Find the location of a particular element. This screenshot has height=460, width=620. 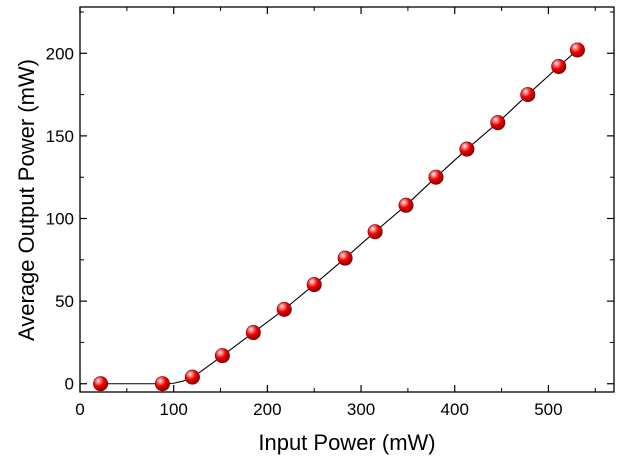

x-tick-label: 200 is located at coordinates (267, 409).